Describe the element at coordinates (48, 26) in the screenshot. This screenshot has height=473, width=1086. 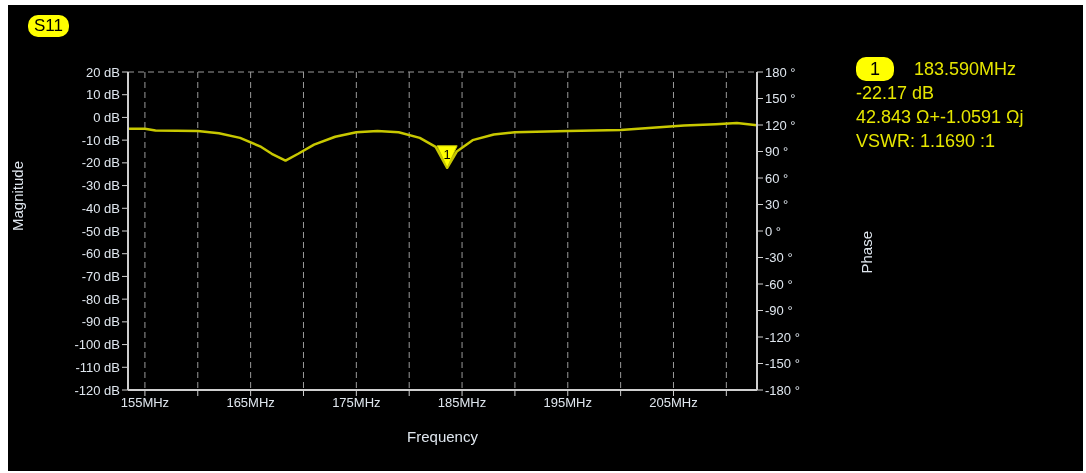
I see `chart-title: S11` at that location.